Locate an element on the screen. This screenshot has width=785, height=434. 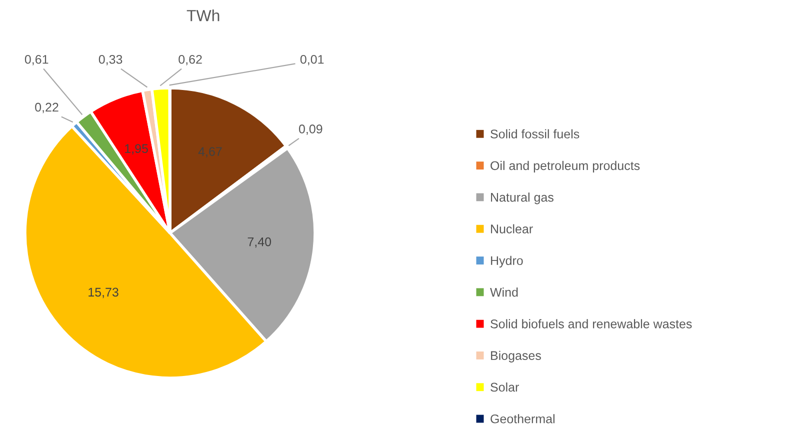
data-label: 0,01 is located at coordinates (312, 60).